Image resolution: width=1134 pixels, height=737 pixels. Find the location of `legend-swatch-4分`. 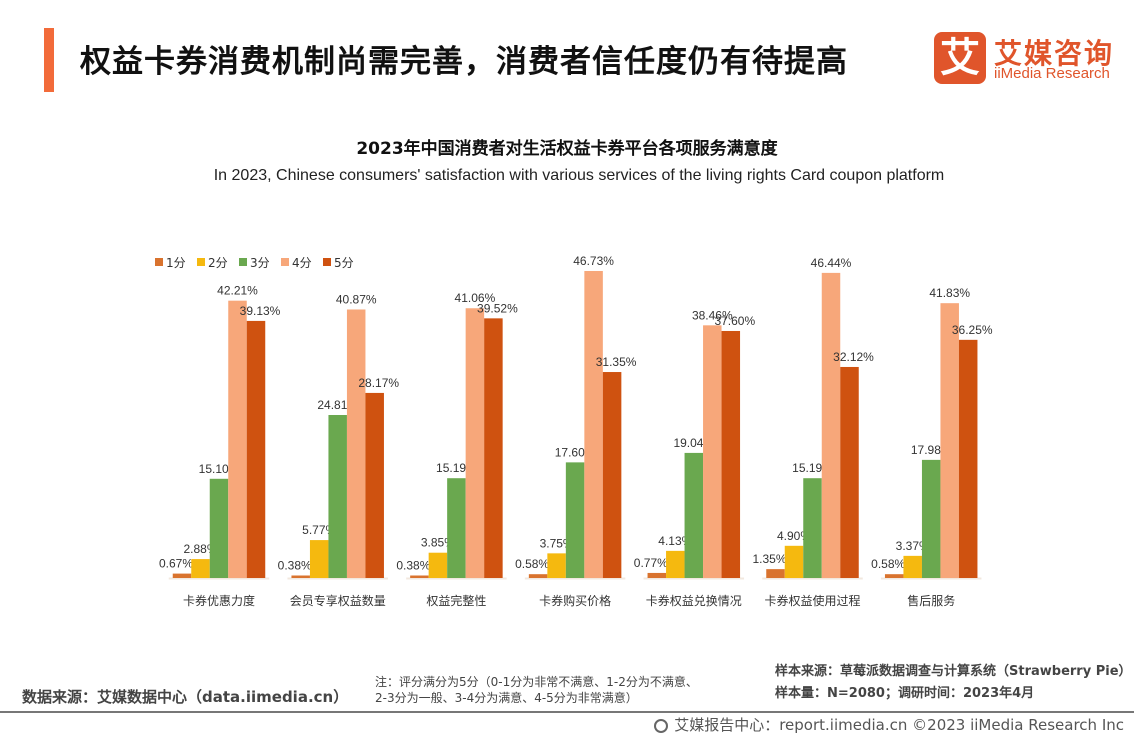

legend-swatch-4分 is located at coordinates (285, 262).